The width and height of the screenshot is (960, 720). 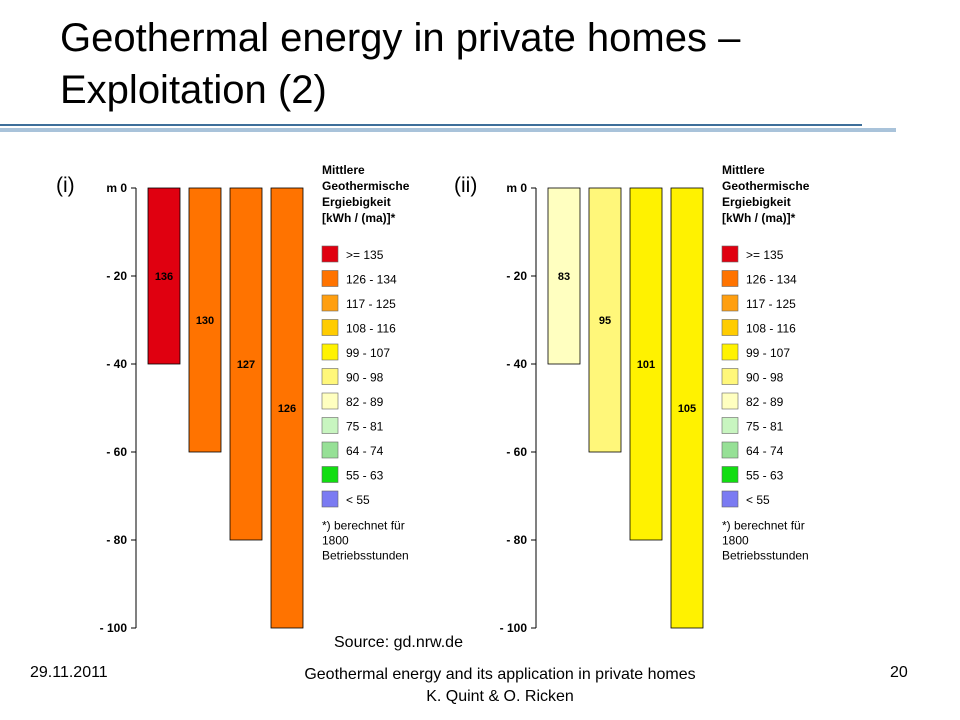 What do you see at coordinates (899, 672) in the screenshot?
I see `footer-page-number: 20` at bounding box center [899, 672].